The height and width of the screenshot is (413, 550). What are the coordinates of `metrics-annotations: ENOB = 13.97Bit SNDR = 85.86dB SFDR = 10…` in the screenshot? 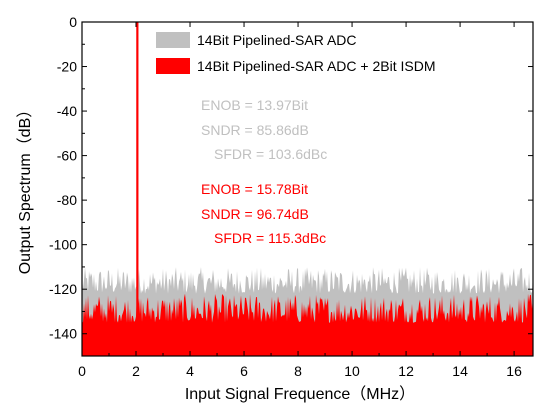 It's located at (264, 171).